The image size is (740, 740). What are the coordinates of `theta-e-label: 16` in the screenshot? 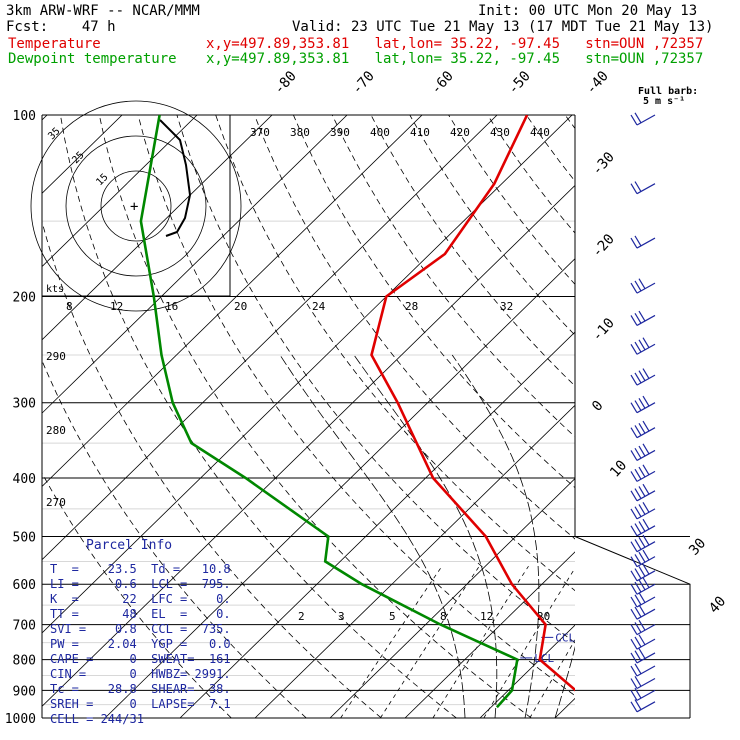 It's located at (171, 306).